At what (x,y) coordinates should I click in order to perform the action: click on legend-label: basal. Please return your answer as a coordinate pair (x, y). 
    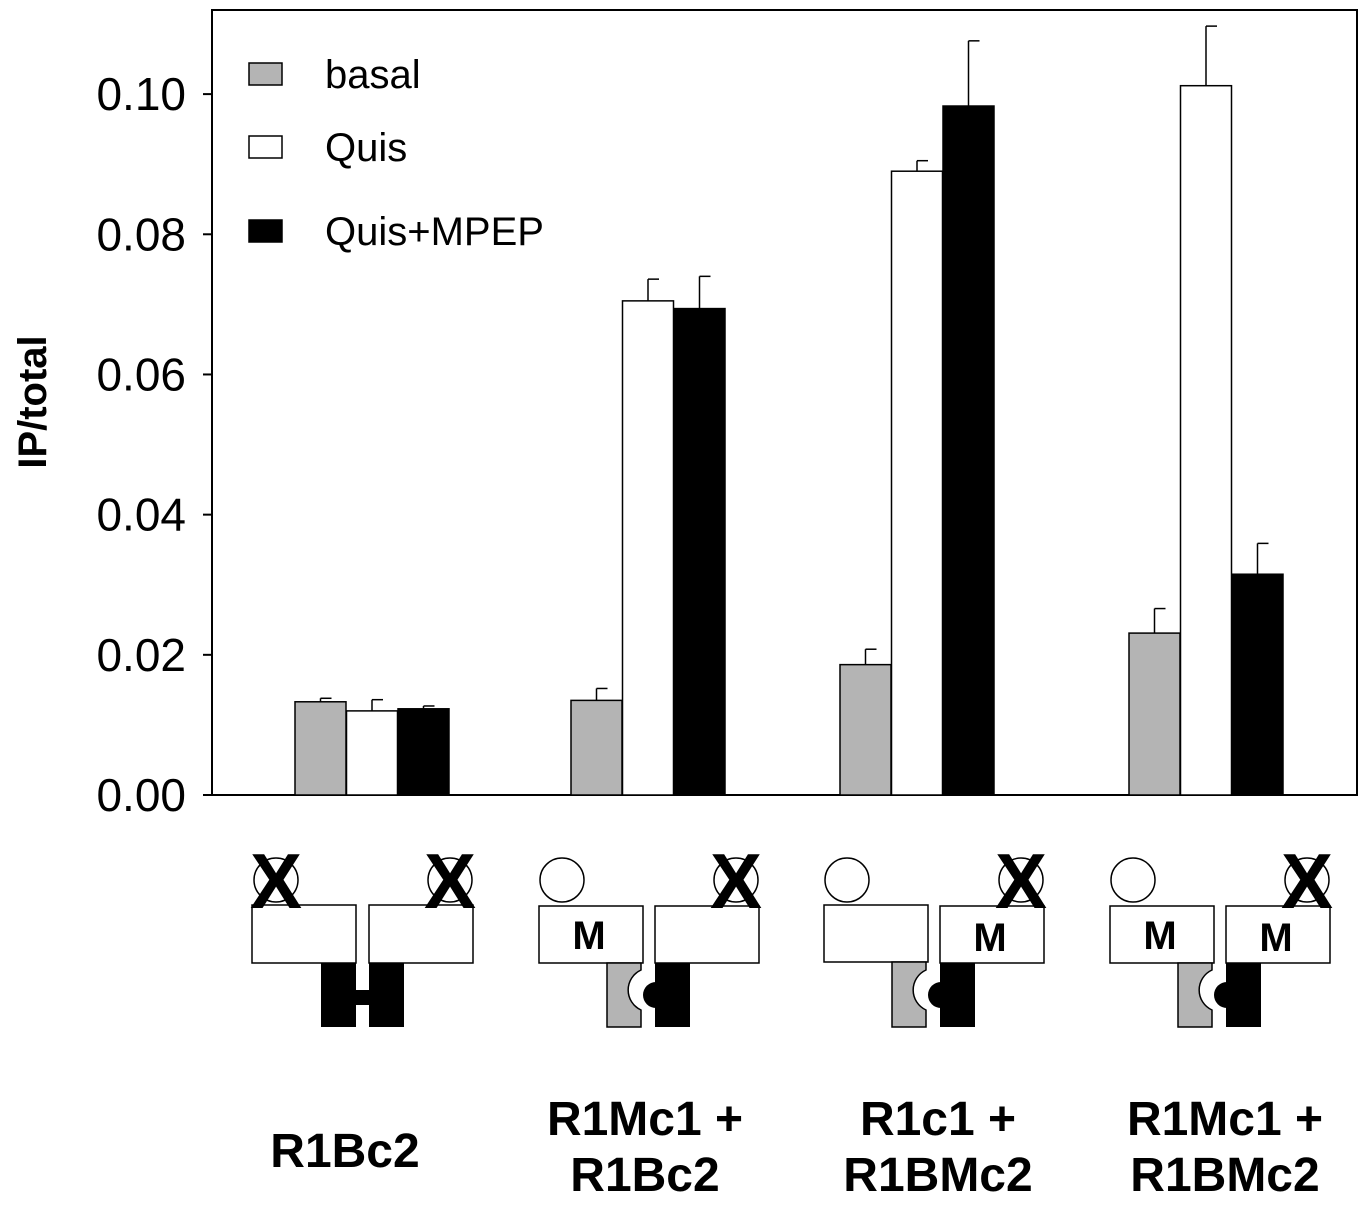
    Looking at the image, I should click on (373, 75).